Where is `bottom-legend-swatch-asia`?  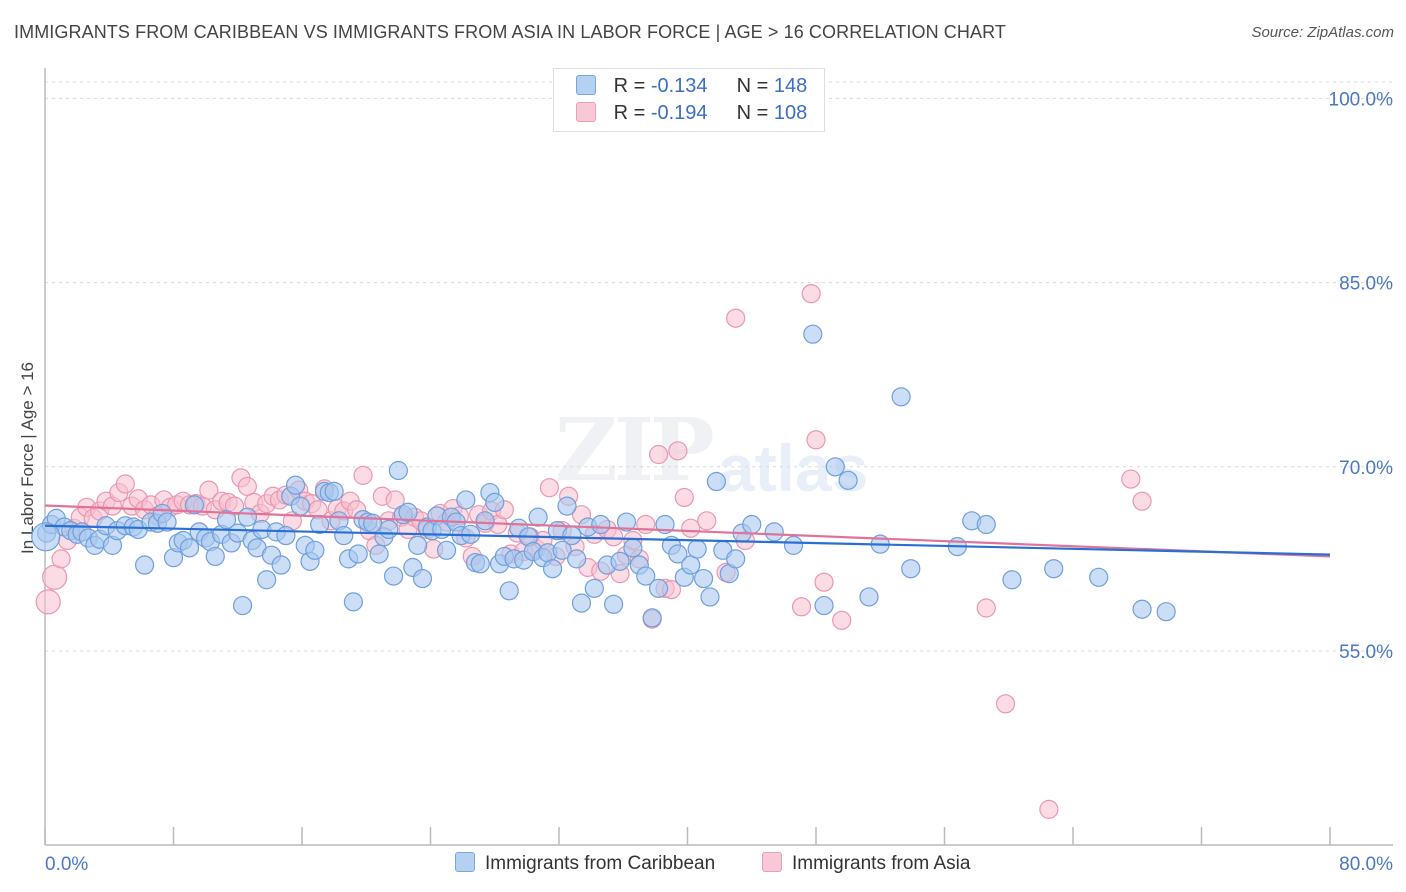 bottom-legend-swatch-asia is located at coordinates (772, 862).